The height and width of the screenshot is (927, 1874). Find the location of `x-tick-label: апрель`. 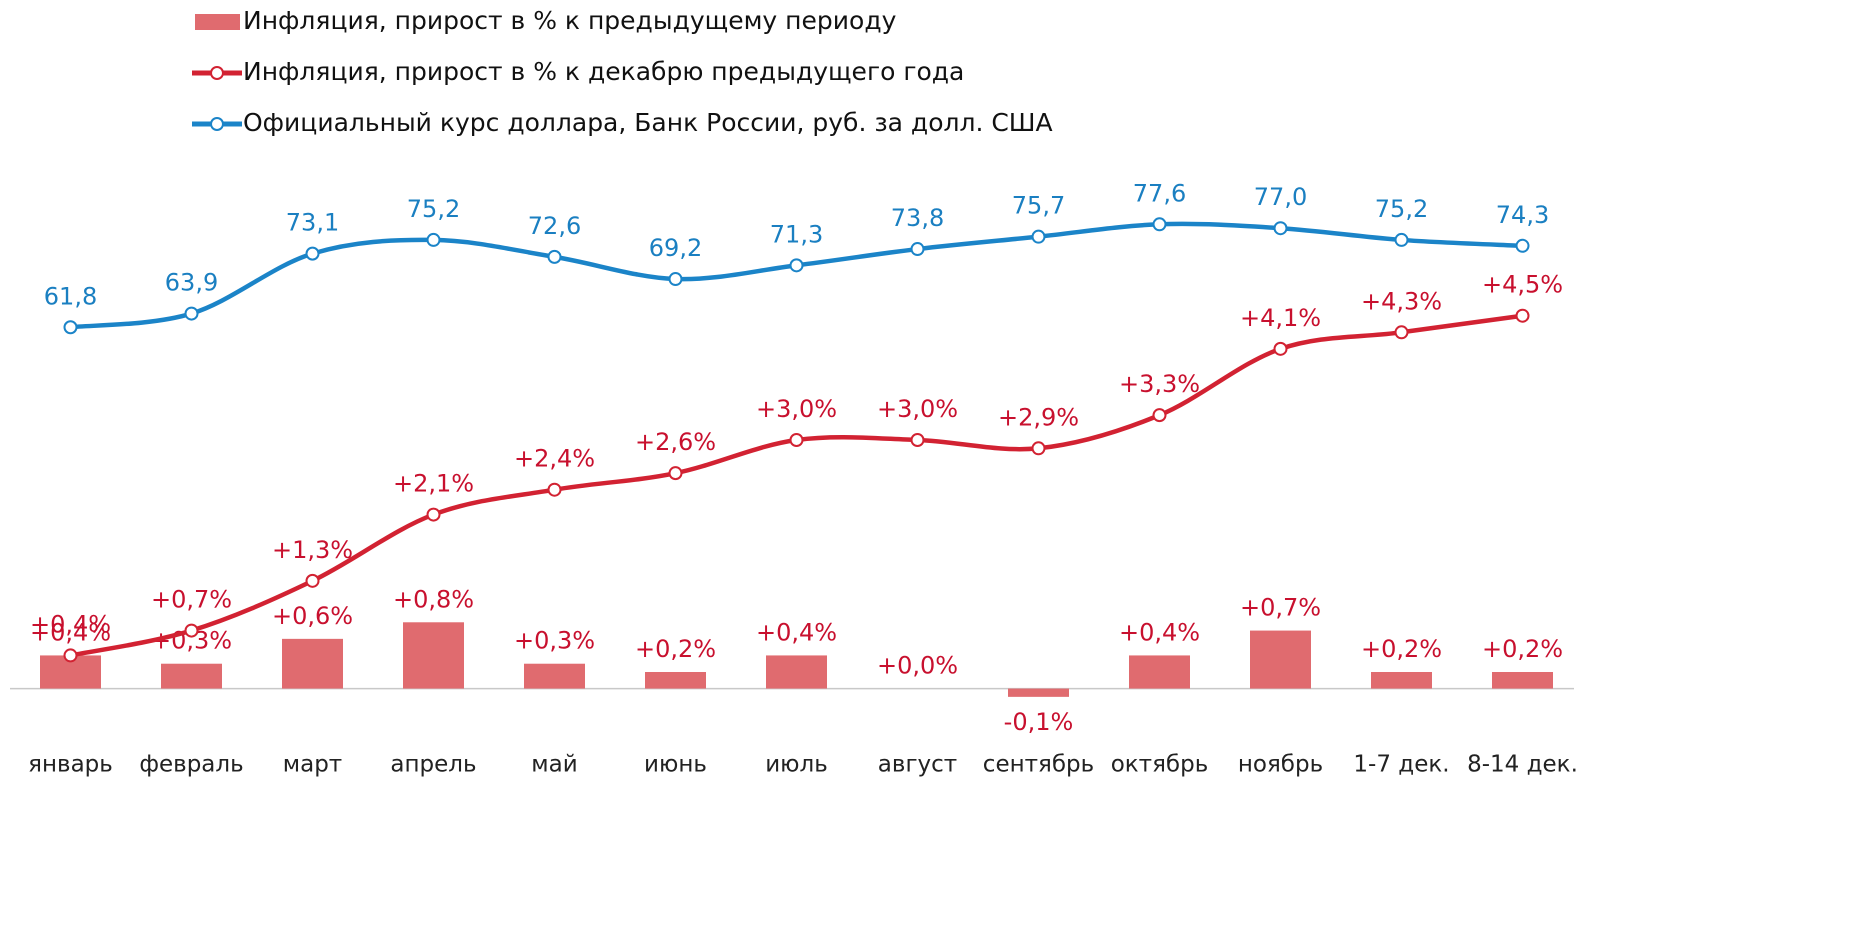

x-tick-label: апрель is located at coordinates (433, 765).